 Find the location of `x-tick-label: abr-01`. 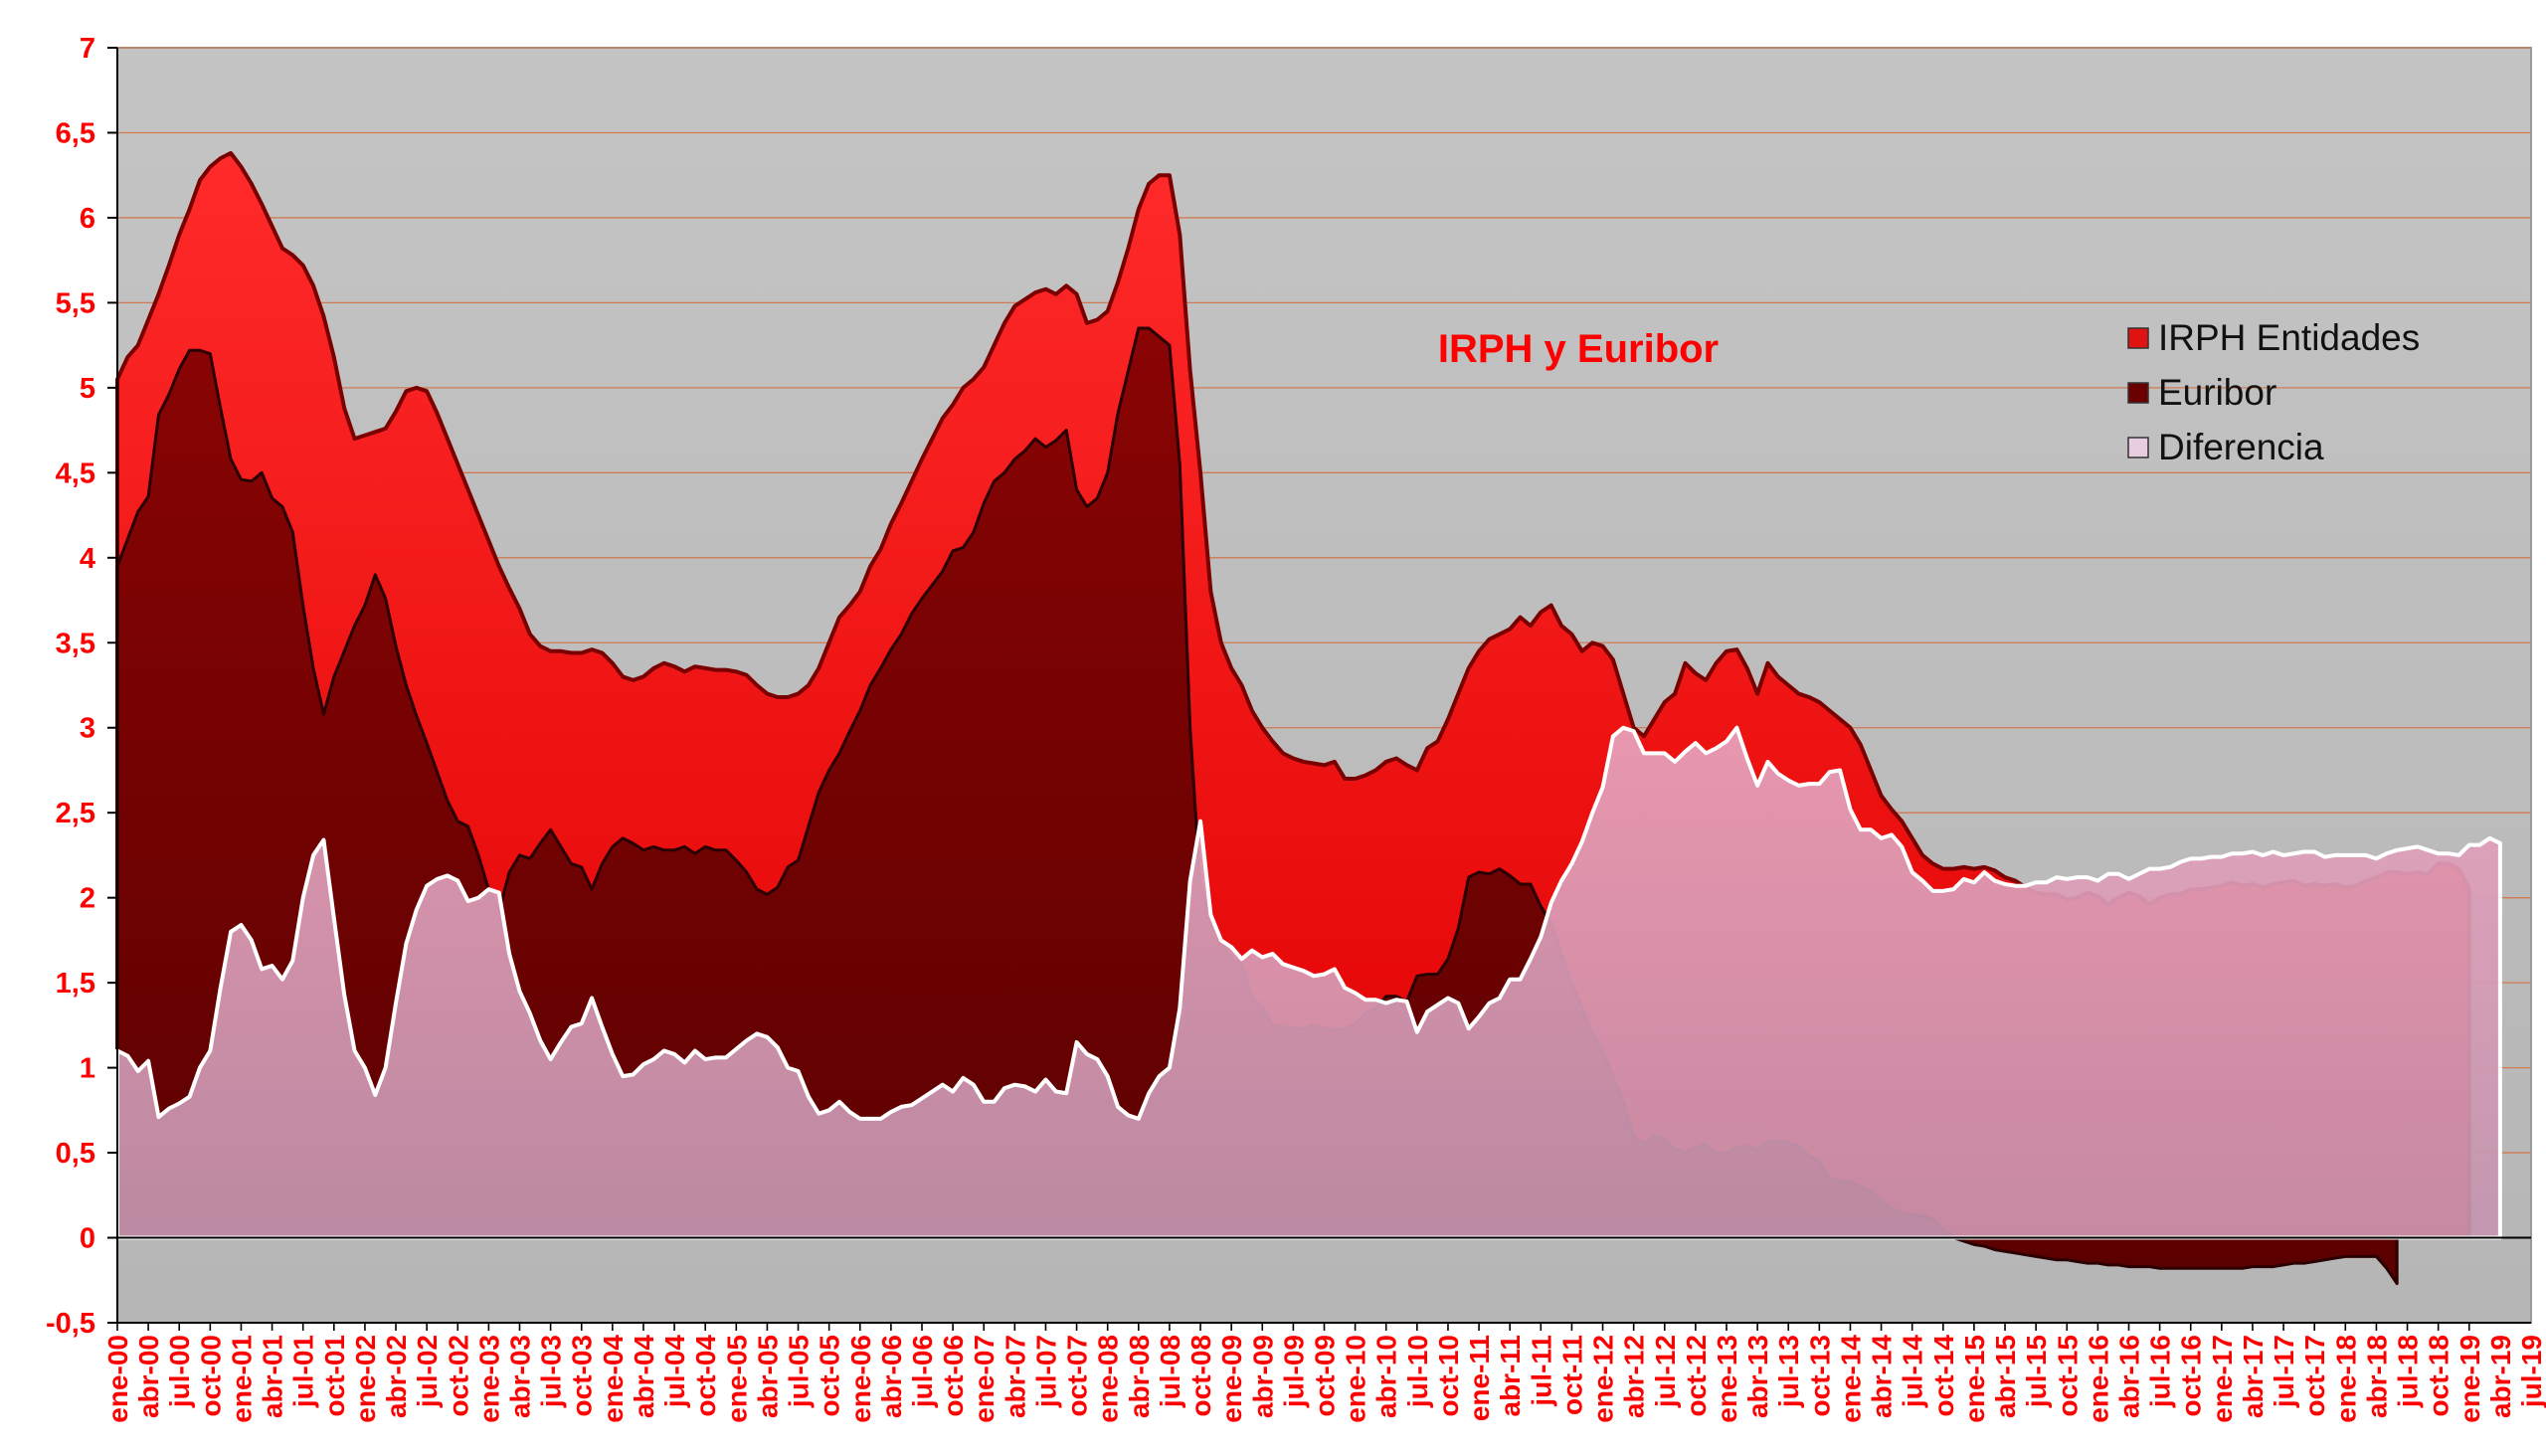

x-tick-label: abr-01 is located at coordinates (273, 1376).